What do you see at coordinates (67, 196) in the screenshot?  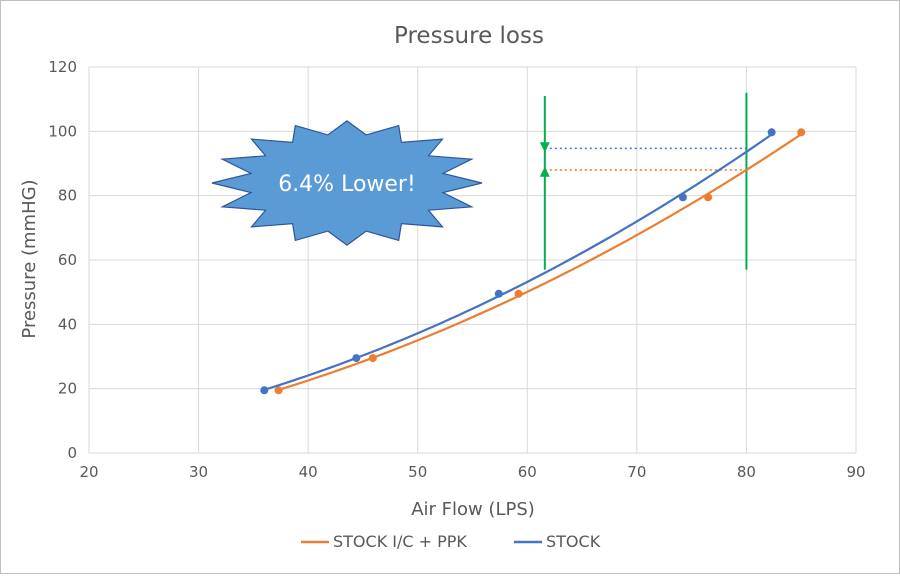 I see `y-tick-label: 80` at bounding box center [67, 196].